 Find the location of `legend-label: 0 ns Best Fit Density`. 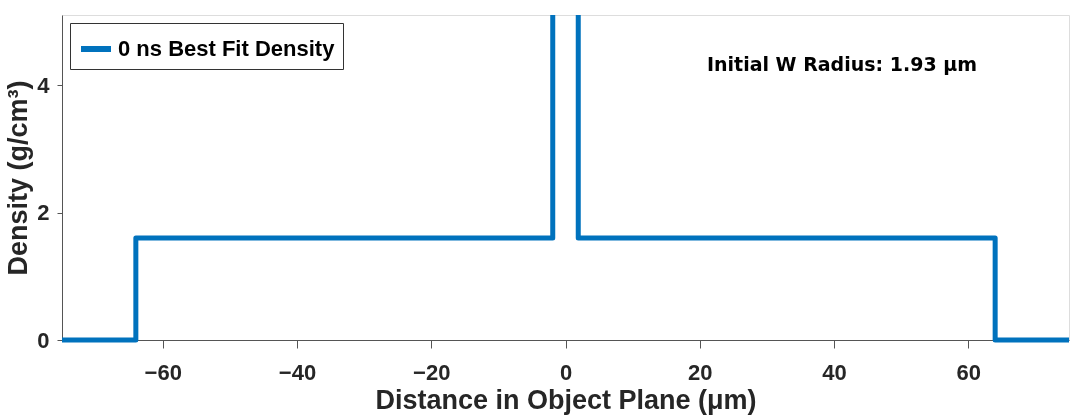

legend-label: 0 ns Best Fit Density is located at coordinates (227, 48).